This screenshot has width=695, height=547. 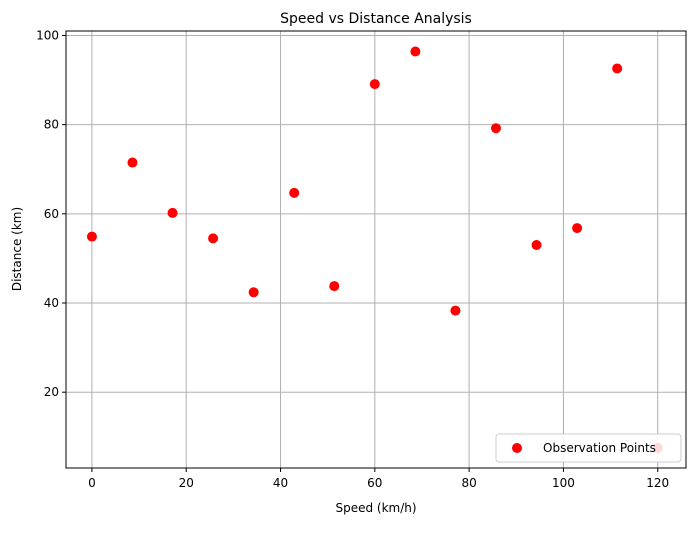 What do you see at coordinates (280, 483) in the screenshot?
I see `x-tick-label: 40` at bounding box center [280, 483].